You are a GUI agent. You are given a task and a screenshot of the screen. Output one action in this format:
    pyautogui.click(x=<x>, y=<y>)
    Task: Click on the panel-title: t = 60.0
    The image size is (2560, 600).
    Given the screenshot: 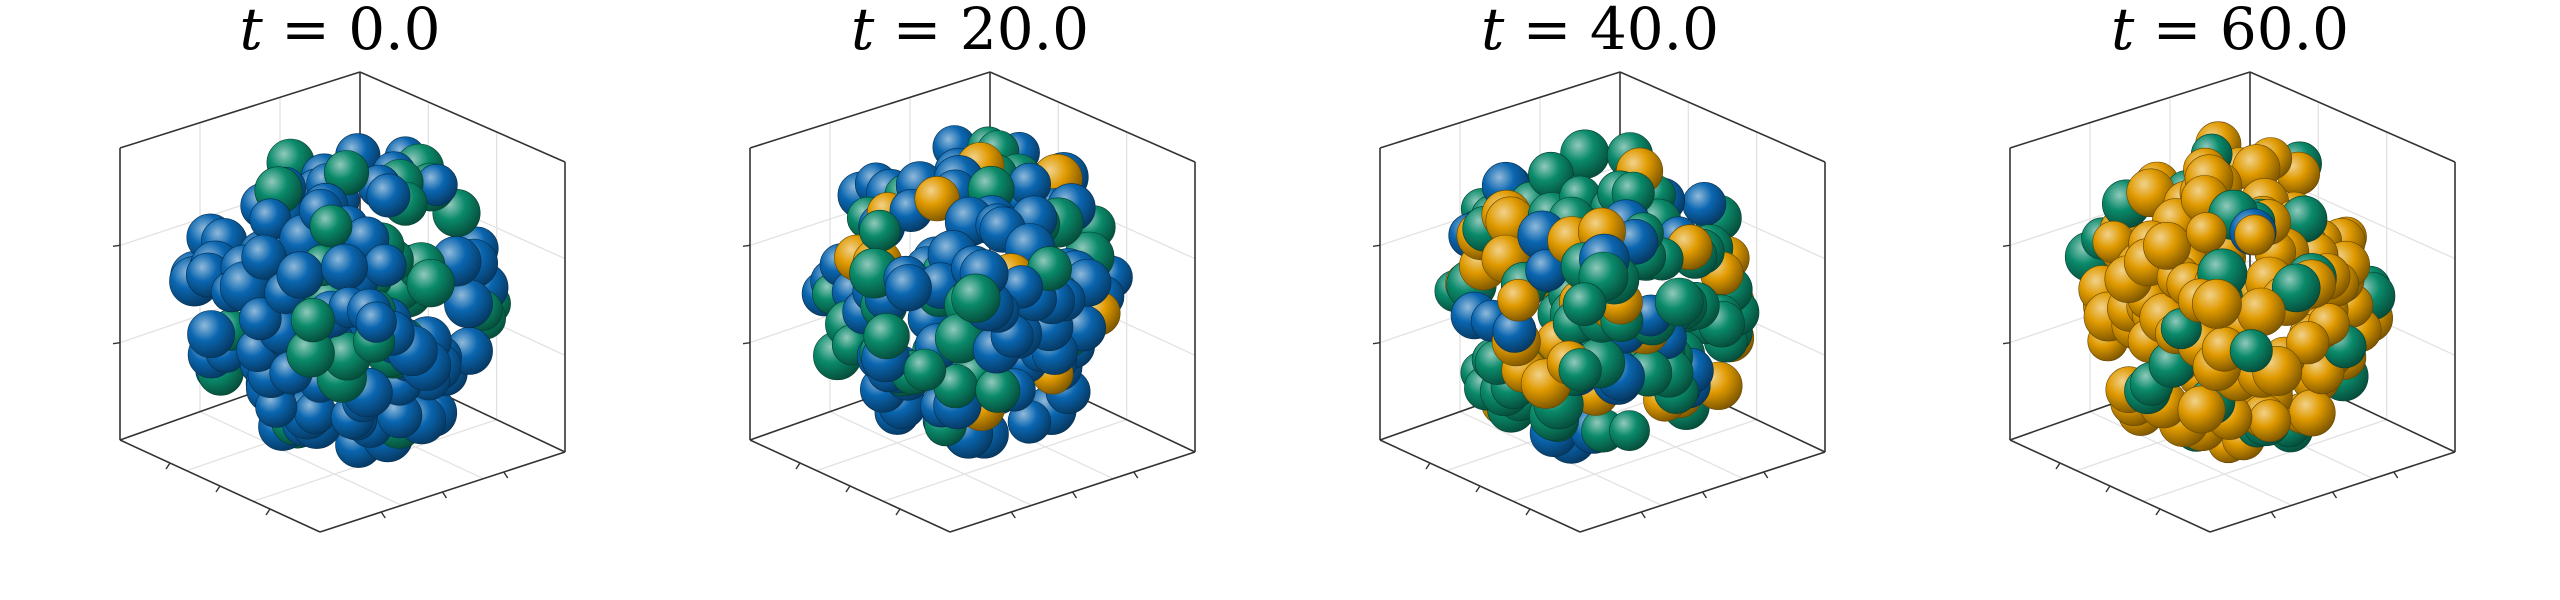 What is the action you would take?
    pyautogui.click(x=2230, y=31)
    